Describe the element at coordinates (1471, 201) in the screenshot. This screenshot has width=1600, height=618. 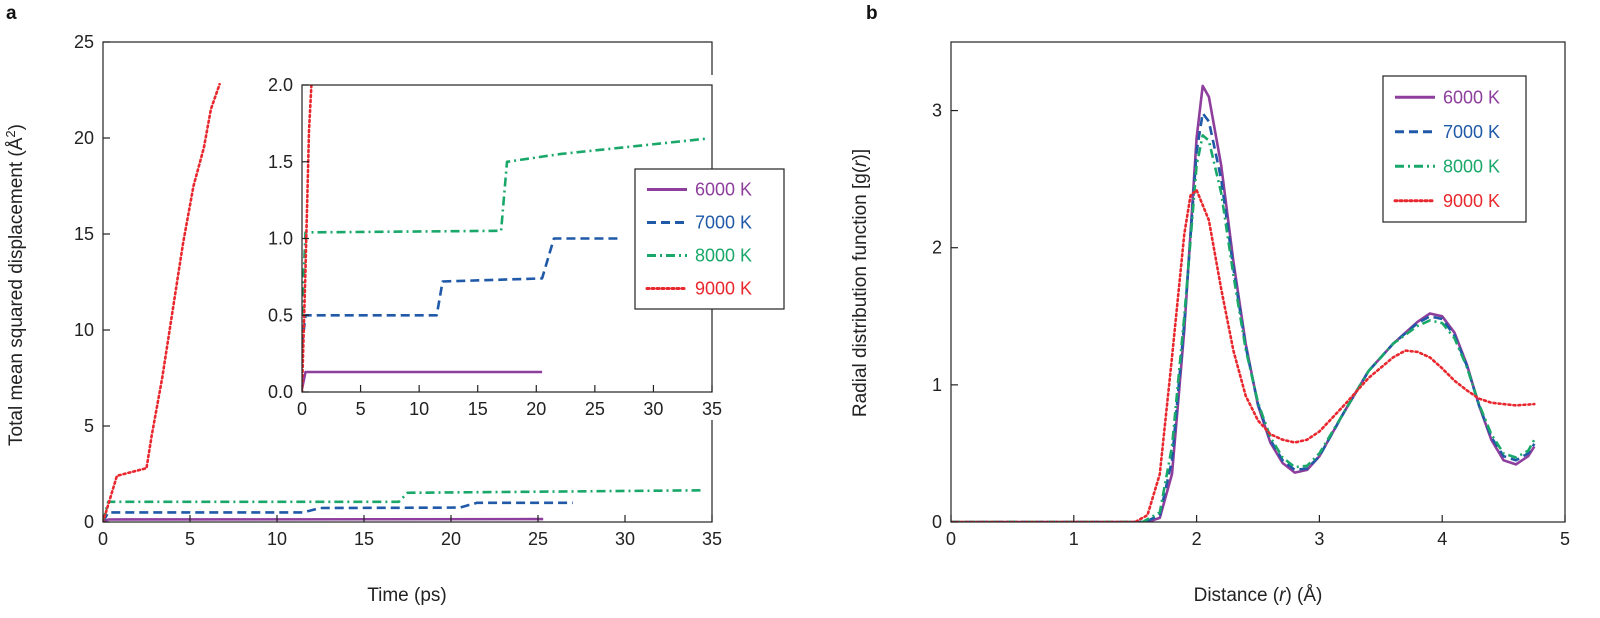
I see `legend-label-b-9000-k: 9000 K` at that location.